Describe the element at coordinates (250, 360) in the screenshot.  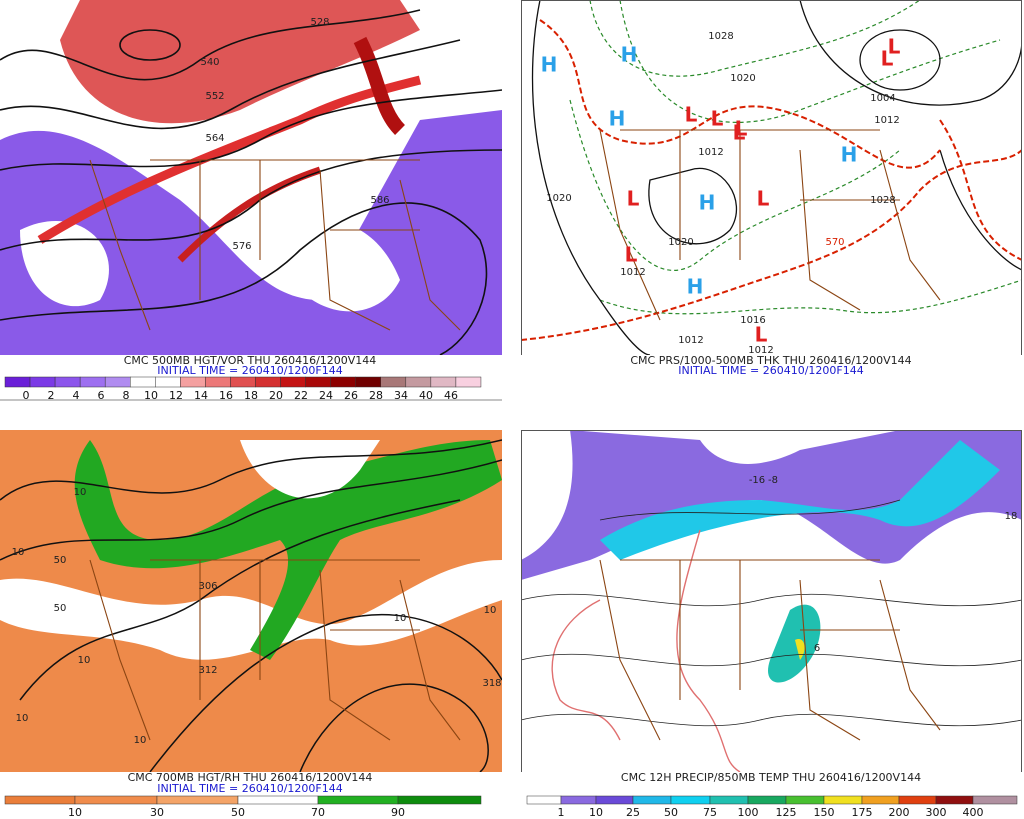
I see `panel-title: CMC 500MB HGT/VOR THU 260416/1200V144` at that location.